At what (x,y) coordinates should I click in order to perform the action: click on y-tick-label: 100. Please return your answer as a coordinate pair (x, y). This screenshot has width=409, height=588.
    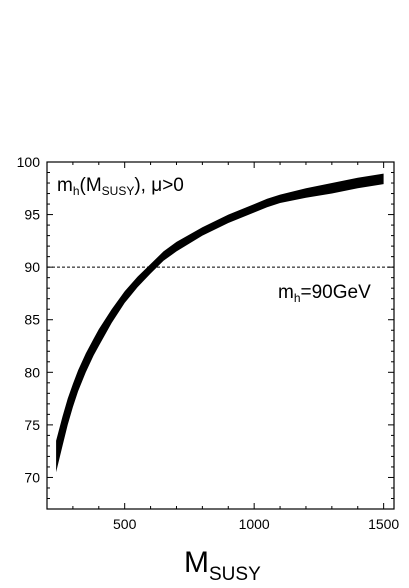
    Looking at the image, I should click on (29, 162).